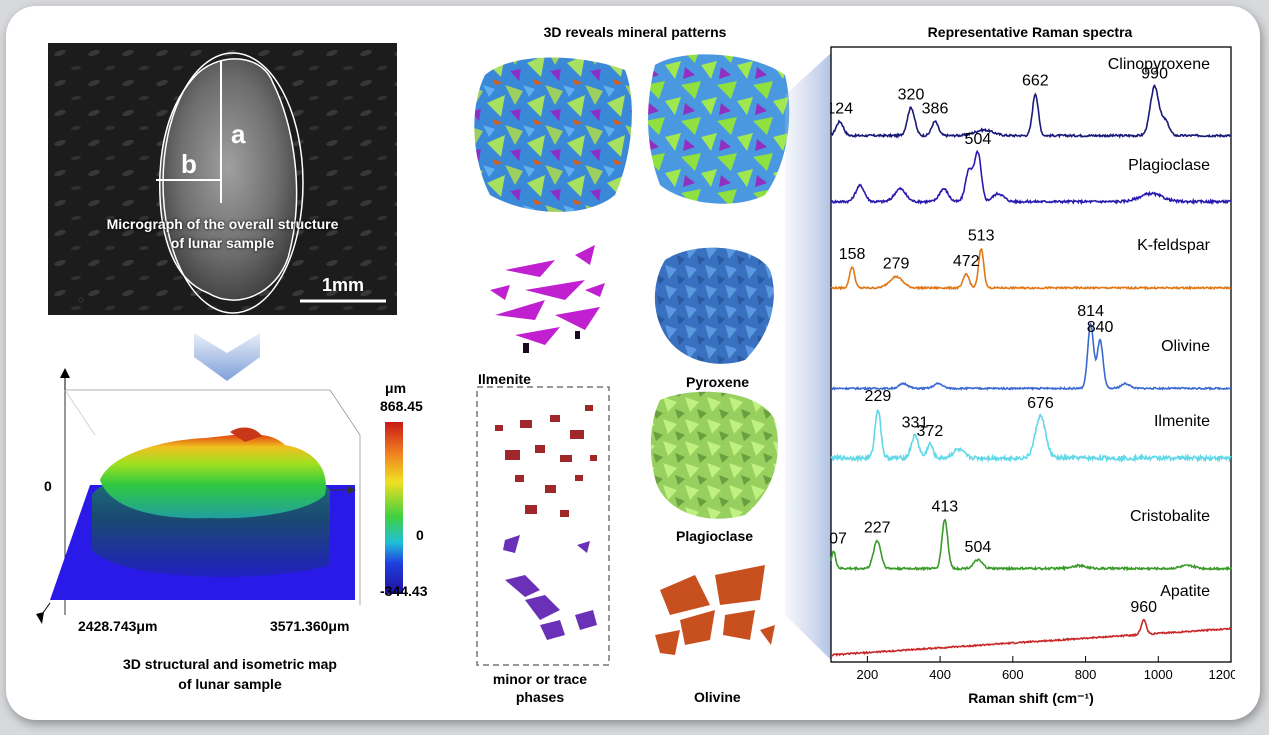 Image resolution: width=1269 pixels, height=735 pixels. What do you see at coordinates (935, 109) in the screenshot?
I see `peak-label: 386` at bounding box center [935, 109].